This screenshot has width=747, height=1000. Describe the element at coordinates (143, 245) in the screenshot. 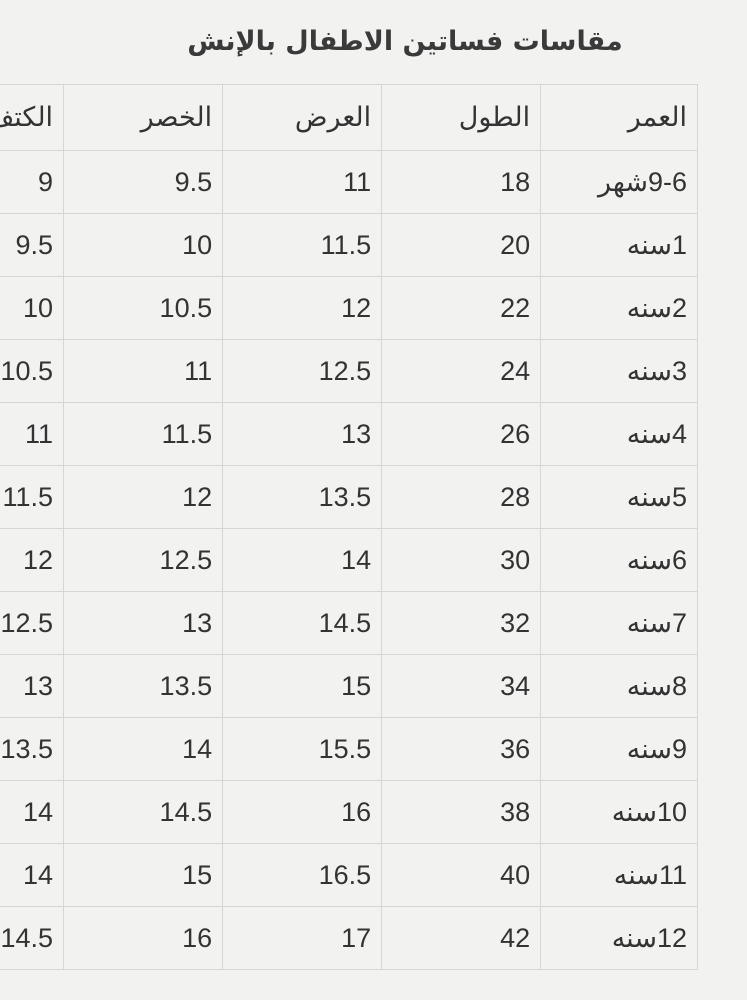

I see `cell-waist: 10` at that location.